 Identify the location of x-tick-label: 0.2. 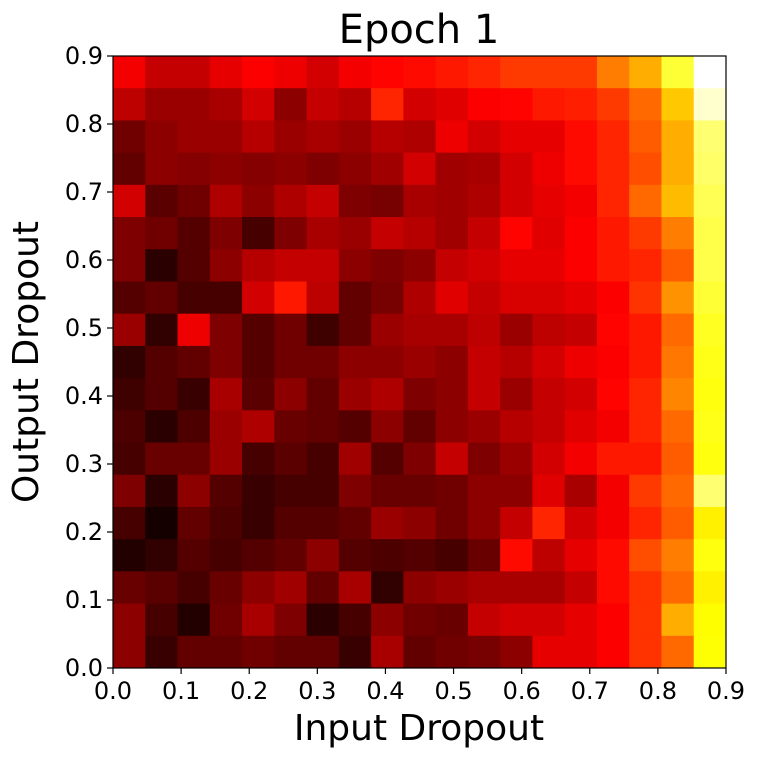
(249, 691).